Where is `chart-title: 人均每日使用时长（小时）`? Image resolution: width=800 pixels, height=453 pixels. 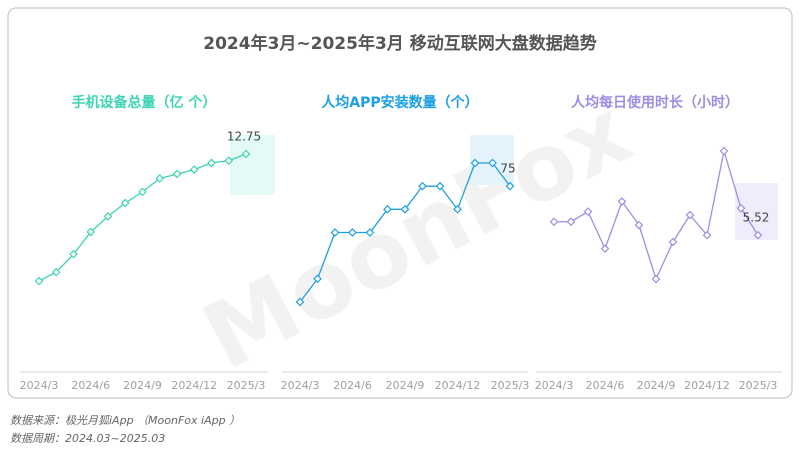
chart-title: 人均每日使用时长（小时） is located at coordinates (655, 102).